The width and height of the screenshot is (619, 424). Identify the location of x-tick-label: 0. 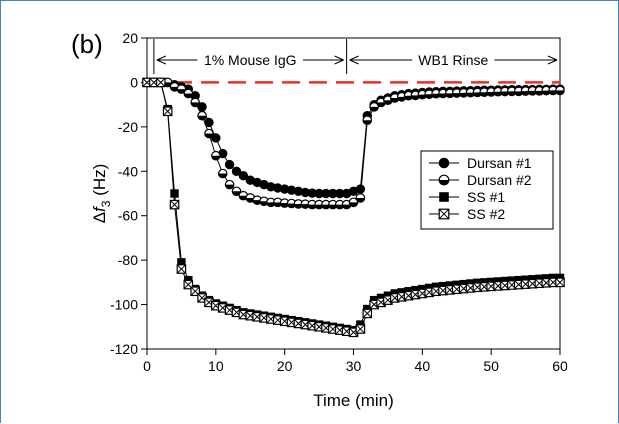
(147, 366).